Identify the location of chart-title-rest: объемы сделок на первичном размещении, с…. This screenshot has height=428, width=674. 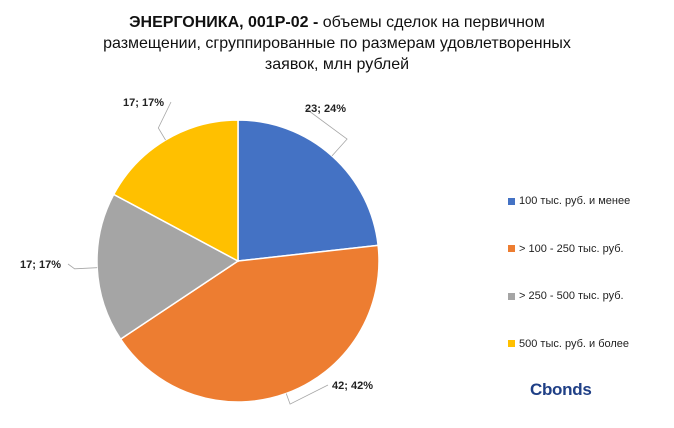
(337, 43).